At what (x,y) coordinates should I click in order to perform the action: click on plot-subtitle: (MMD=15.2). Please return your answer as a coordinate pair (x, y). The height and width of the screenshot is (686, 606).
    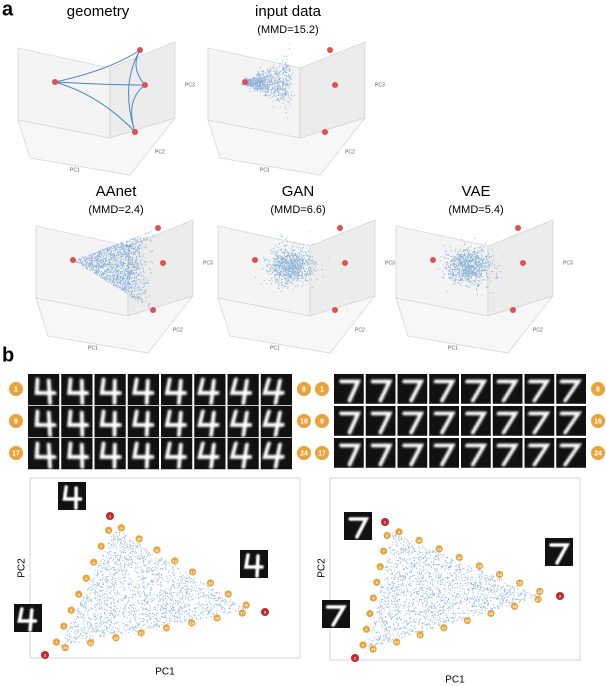
    Looking at the image, I should click on (287, 30).